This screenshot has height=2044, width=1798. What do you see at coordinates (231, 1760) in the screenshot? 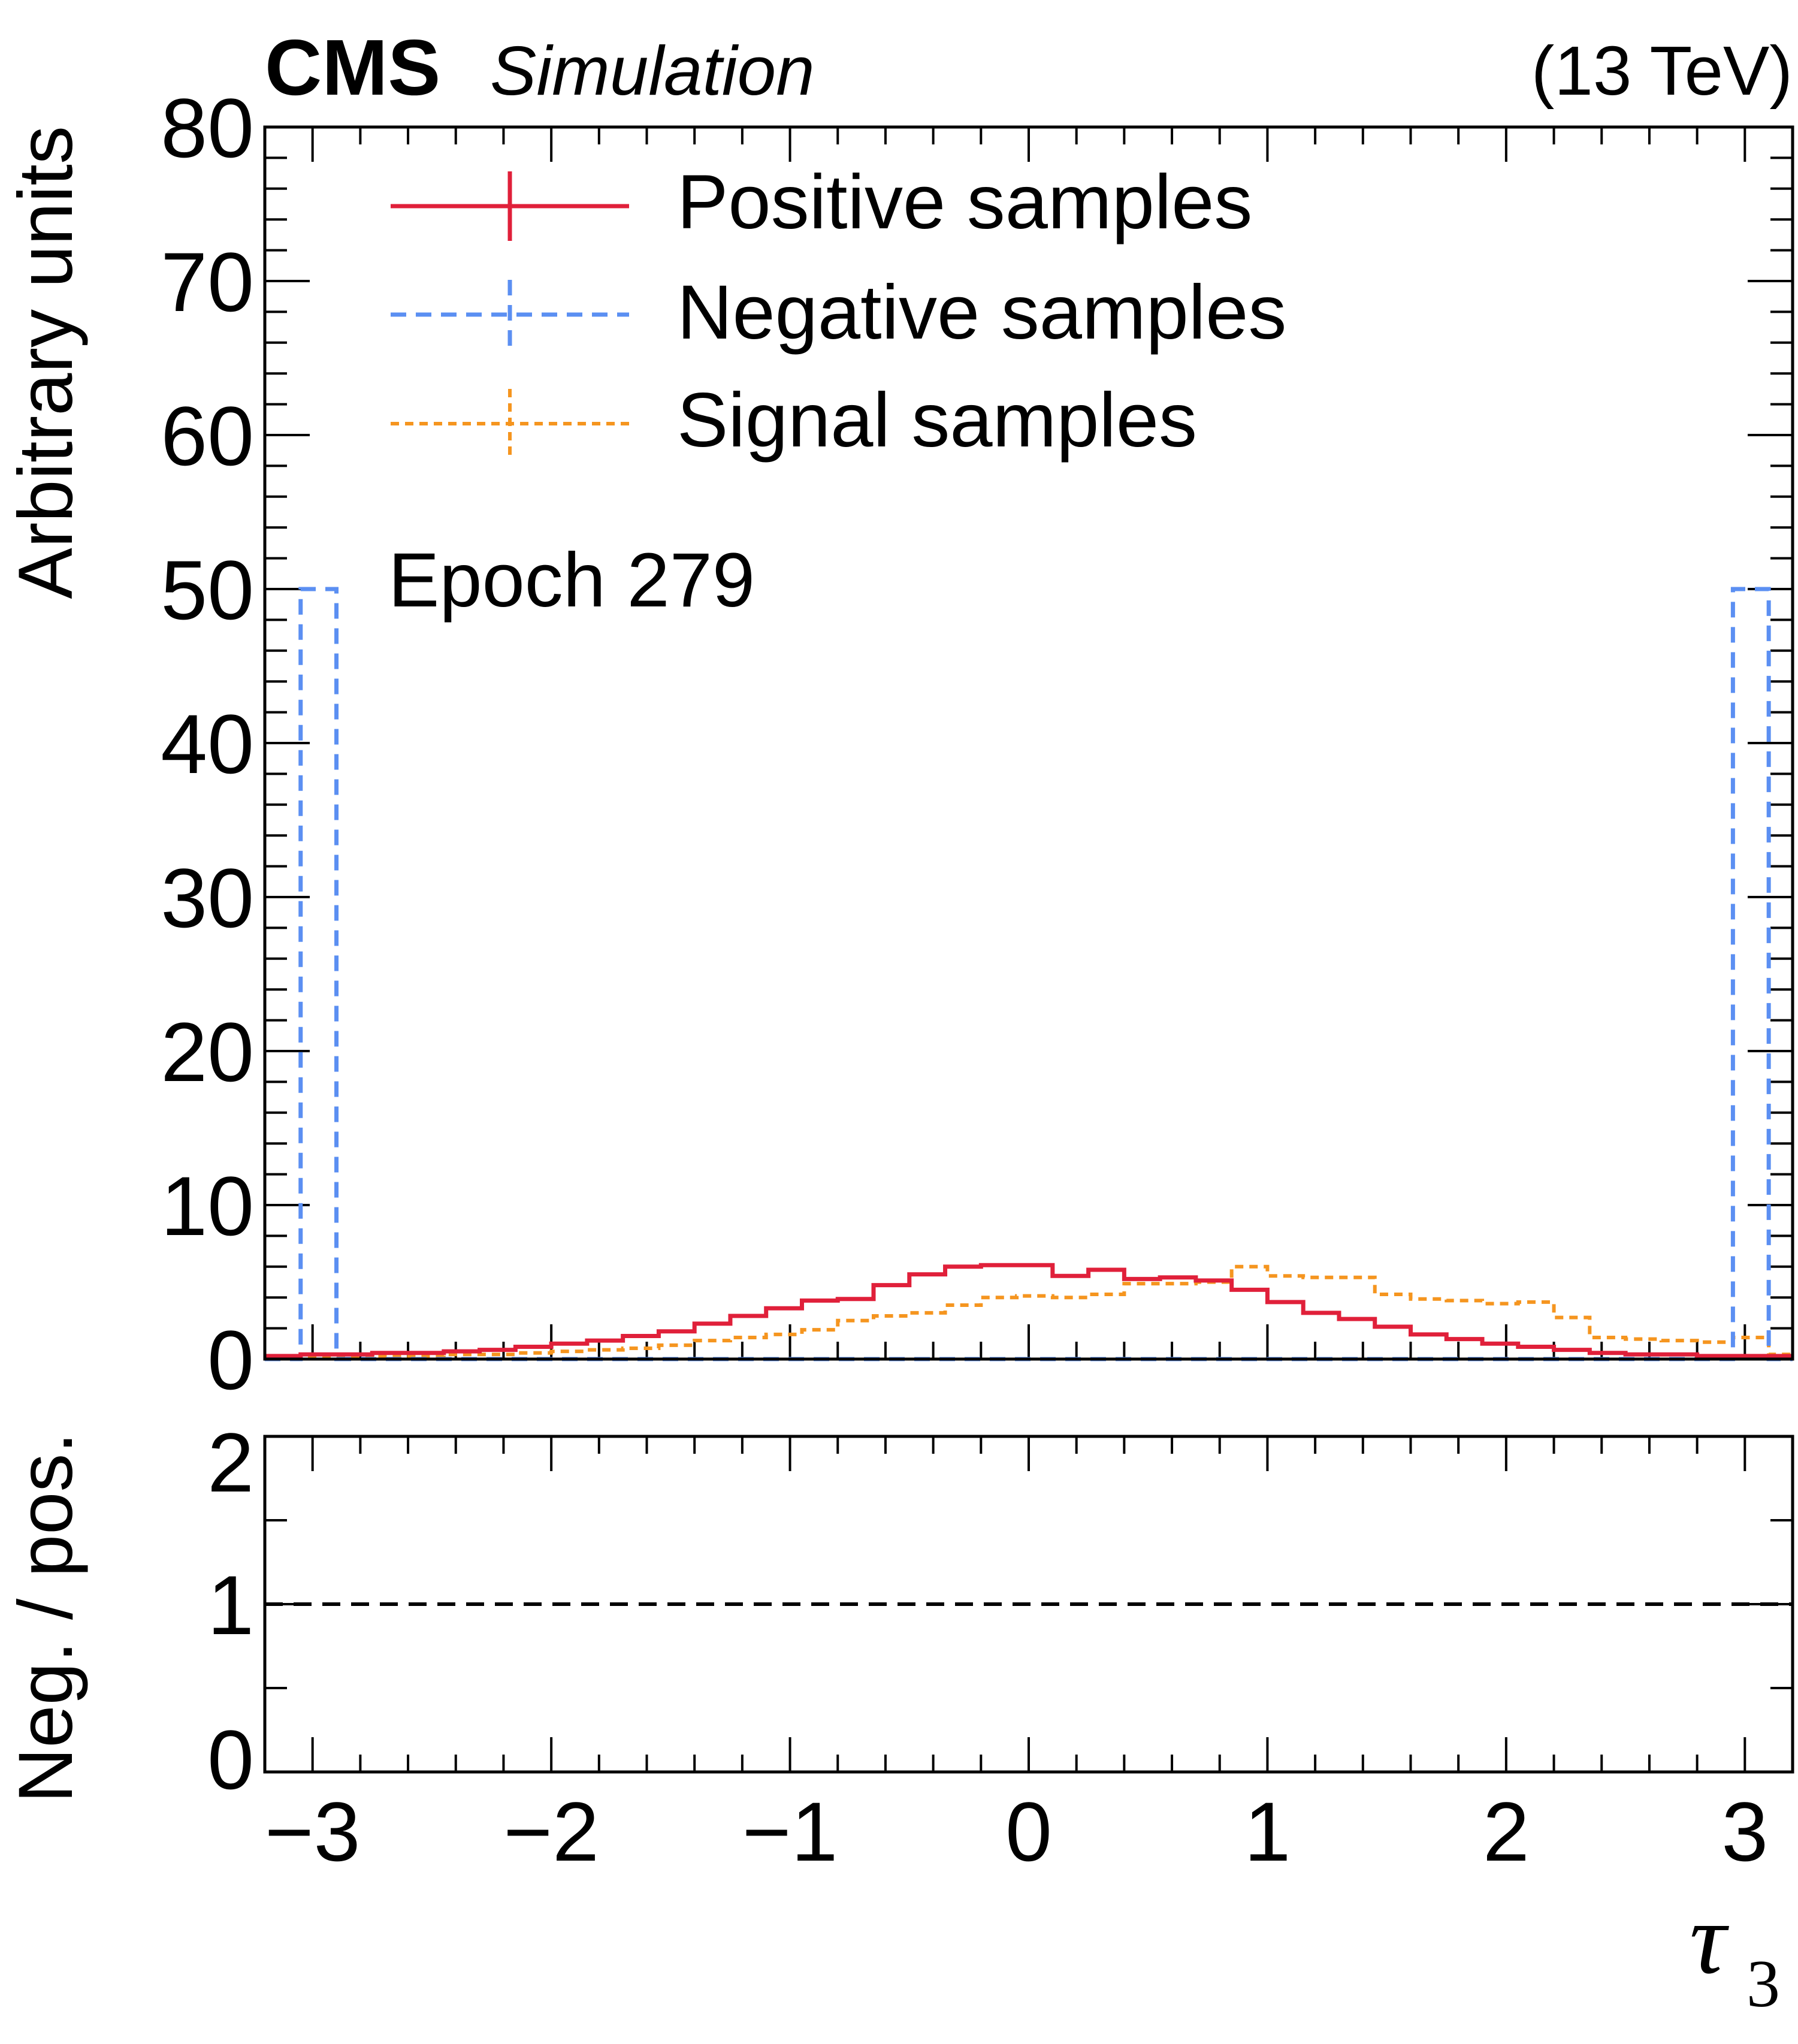
I see `ratio-ytick-label: 0` at bounding box center [231, 1760].